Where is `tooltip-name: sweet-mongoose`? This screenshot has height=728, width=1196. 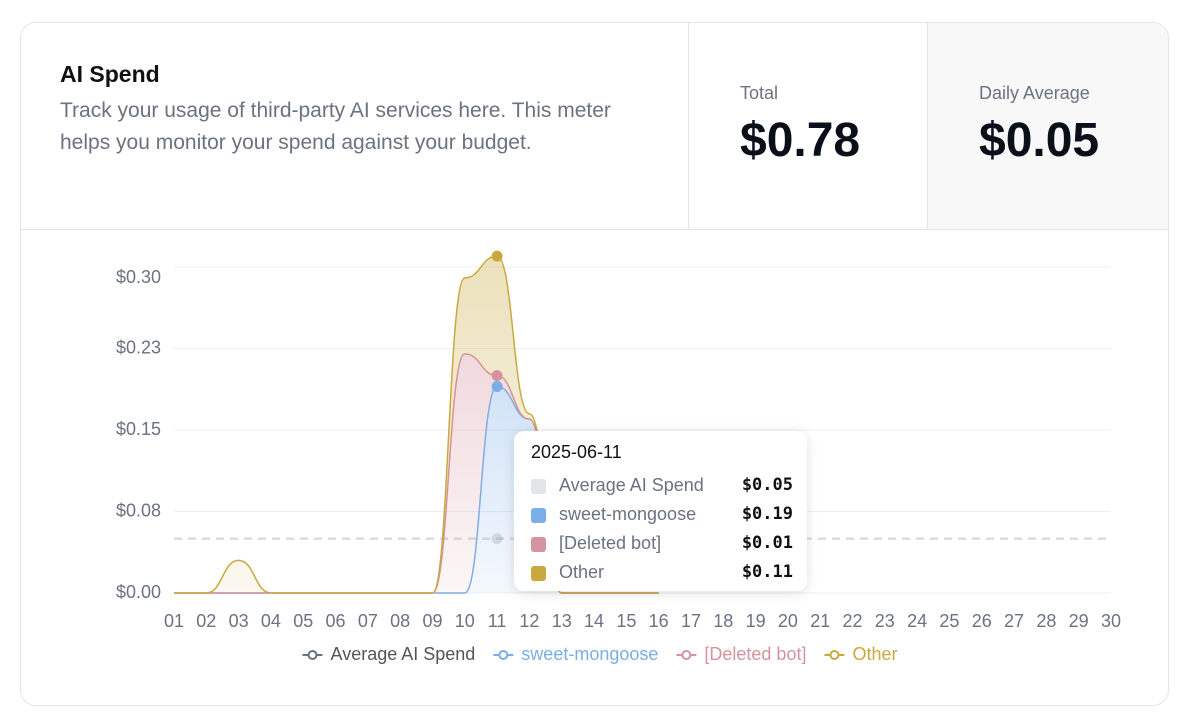 tooltip-name: sweet-mongoose is located at coordinates (628, 514).